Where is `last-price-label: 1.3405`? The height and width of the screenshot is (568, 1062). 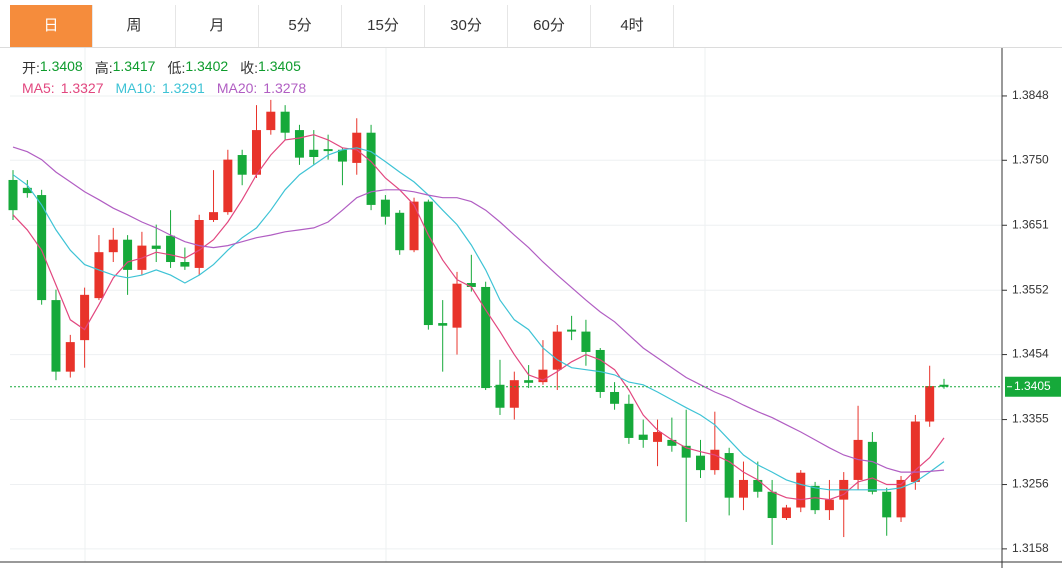 last-price-label: 1.3405 is located at coordinates (1032, 386).